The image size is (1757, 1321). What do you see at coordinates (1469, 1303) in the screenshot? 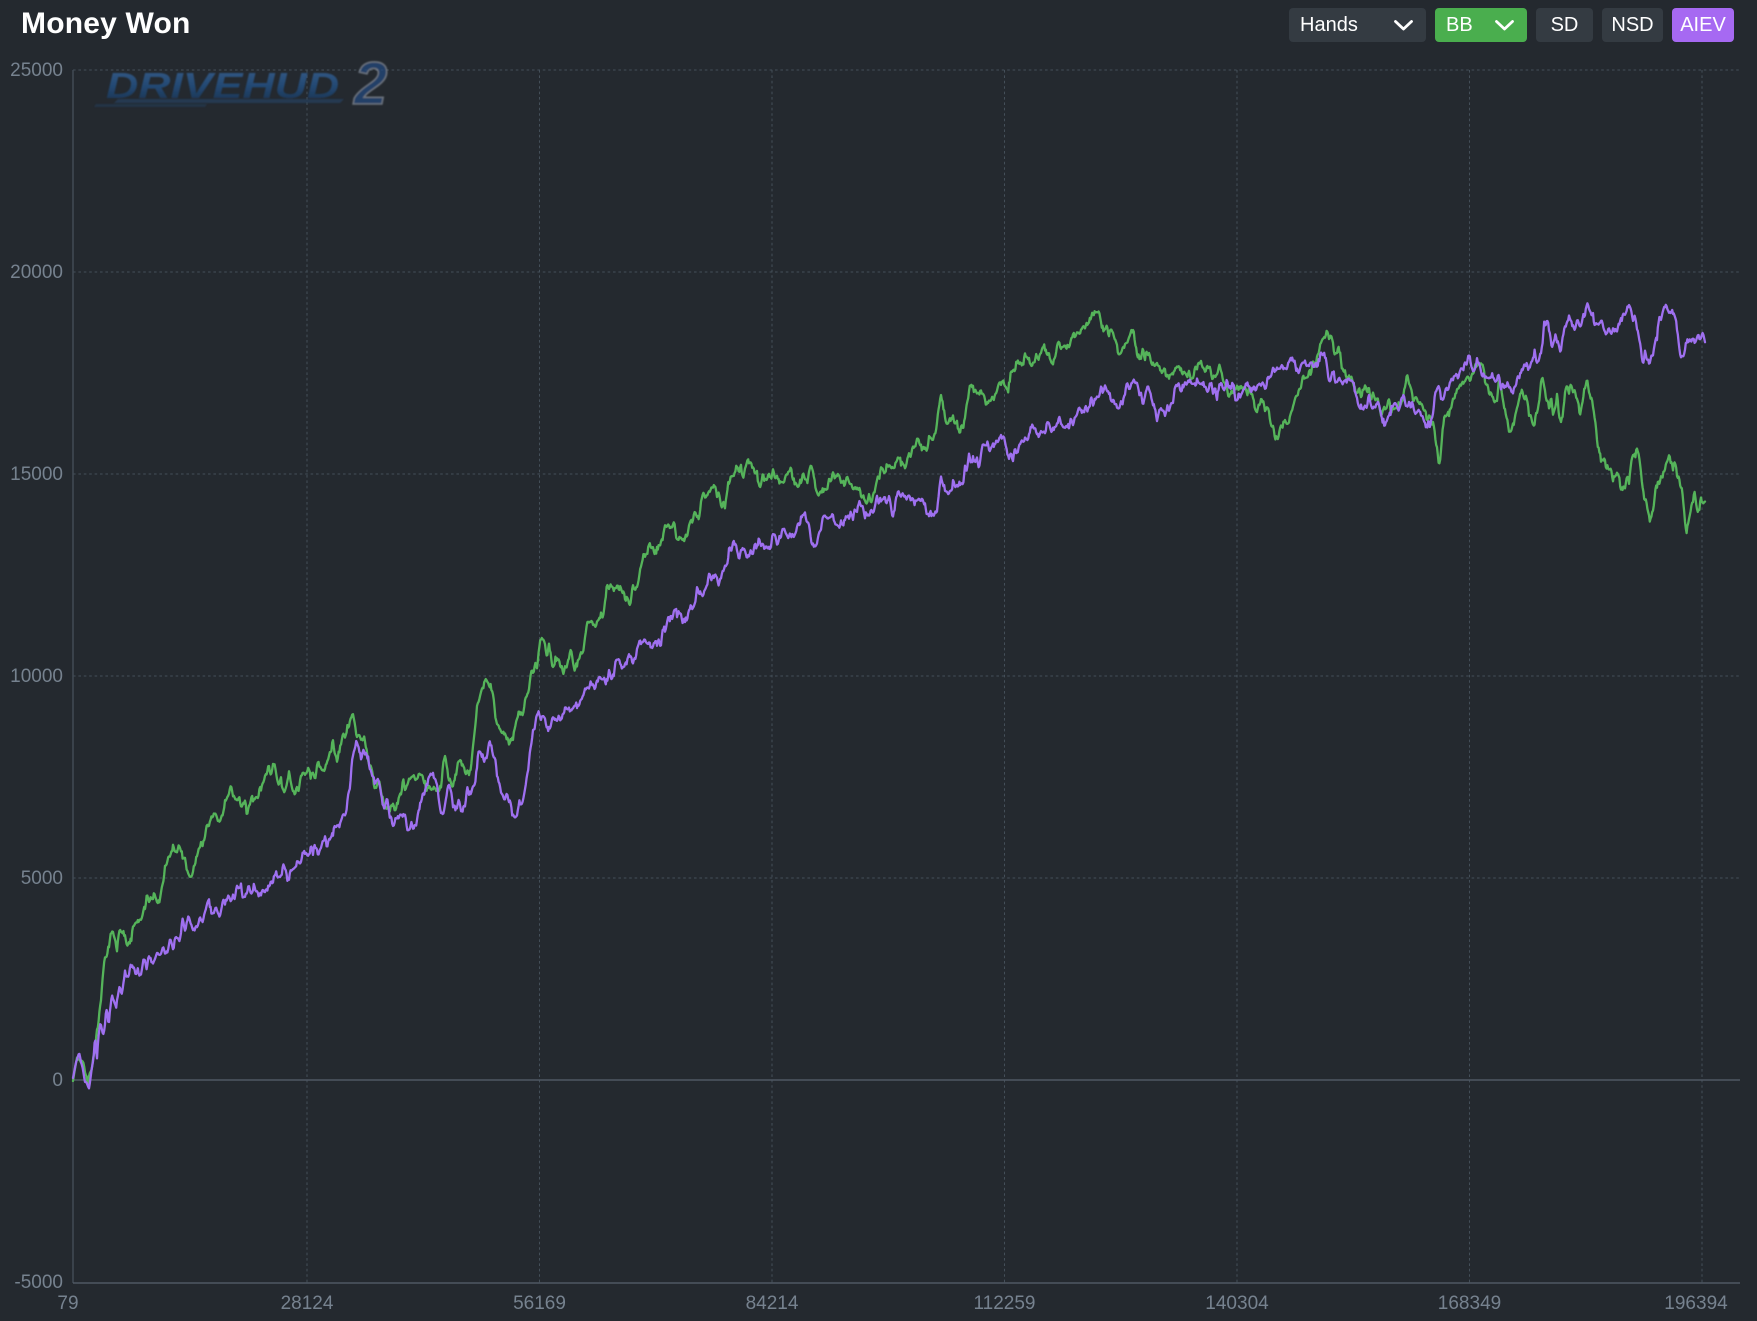
I see `svg-text: 168349` at bounding box center [1469, 1303].